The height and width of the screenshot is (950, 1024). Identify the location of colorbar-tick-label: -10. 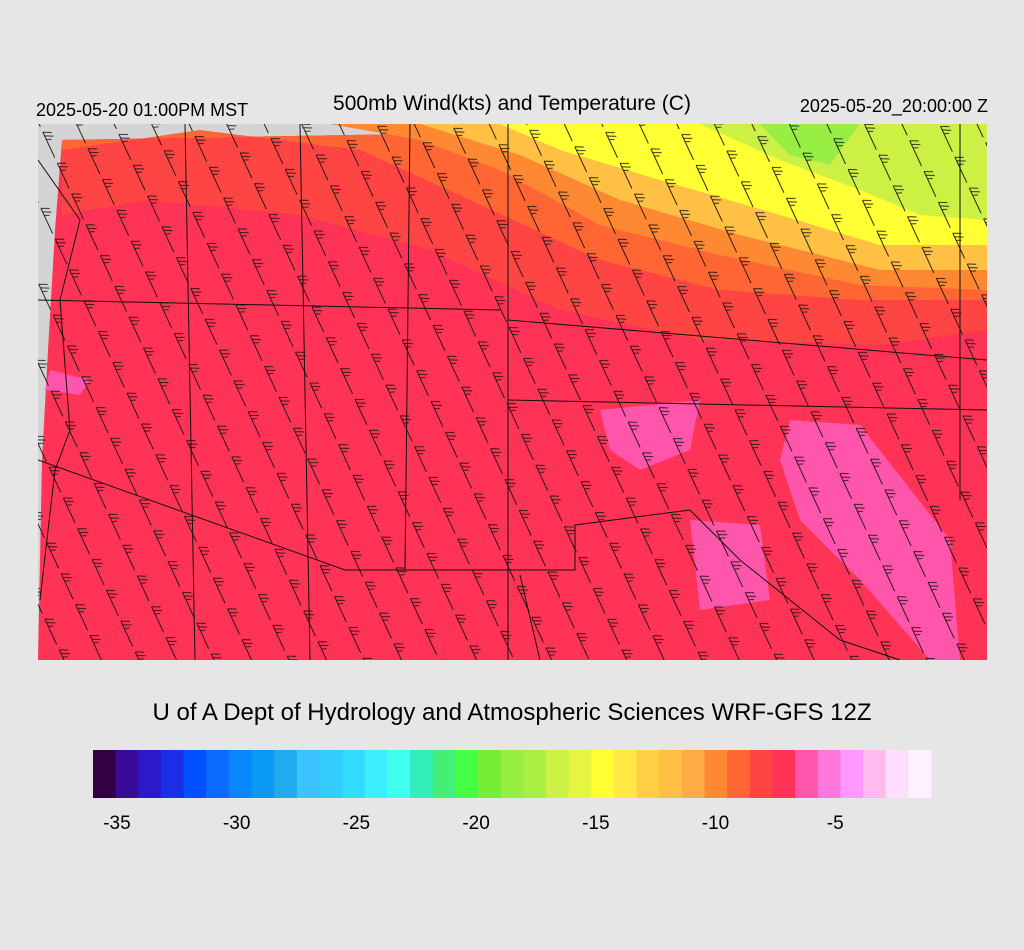
(715, 823).